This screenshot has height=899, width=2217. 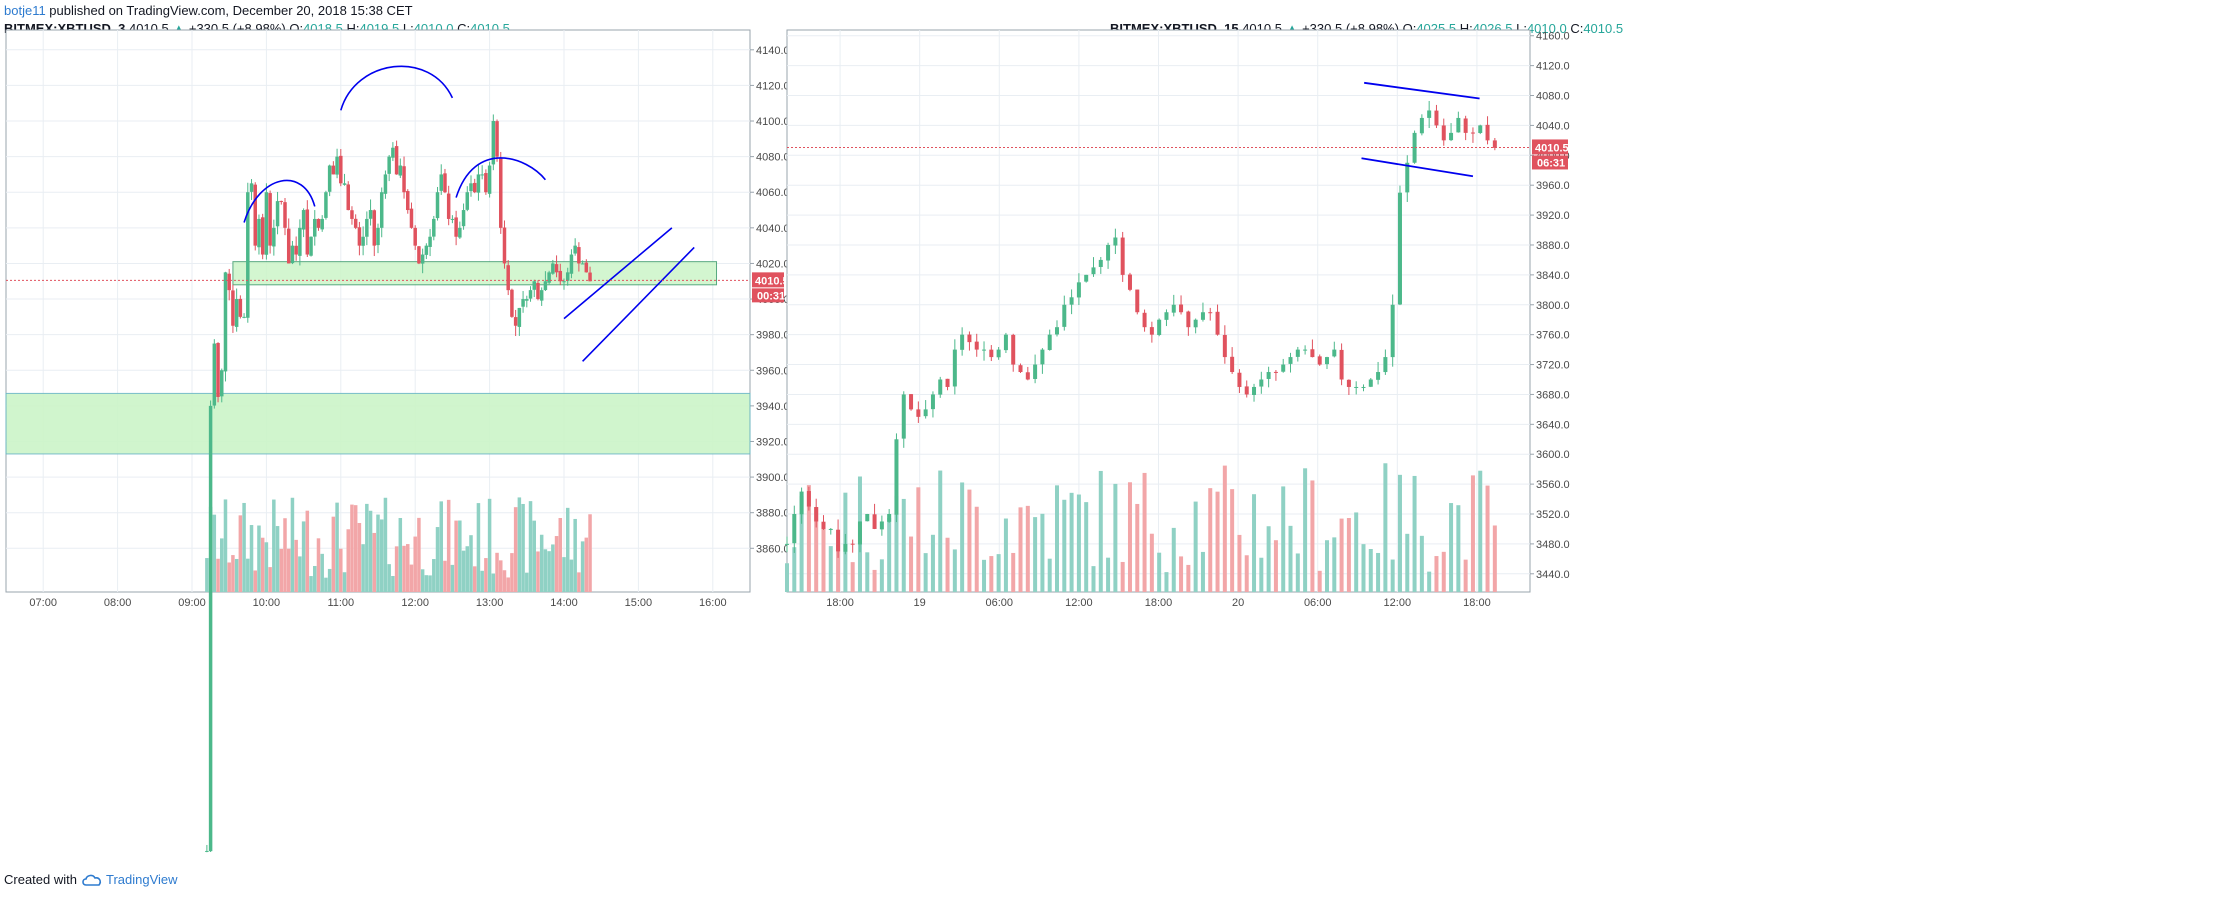 I want to click on x-tick-label: 18:00, so click(x=1159, y=603).